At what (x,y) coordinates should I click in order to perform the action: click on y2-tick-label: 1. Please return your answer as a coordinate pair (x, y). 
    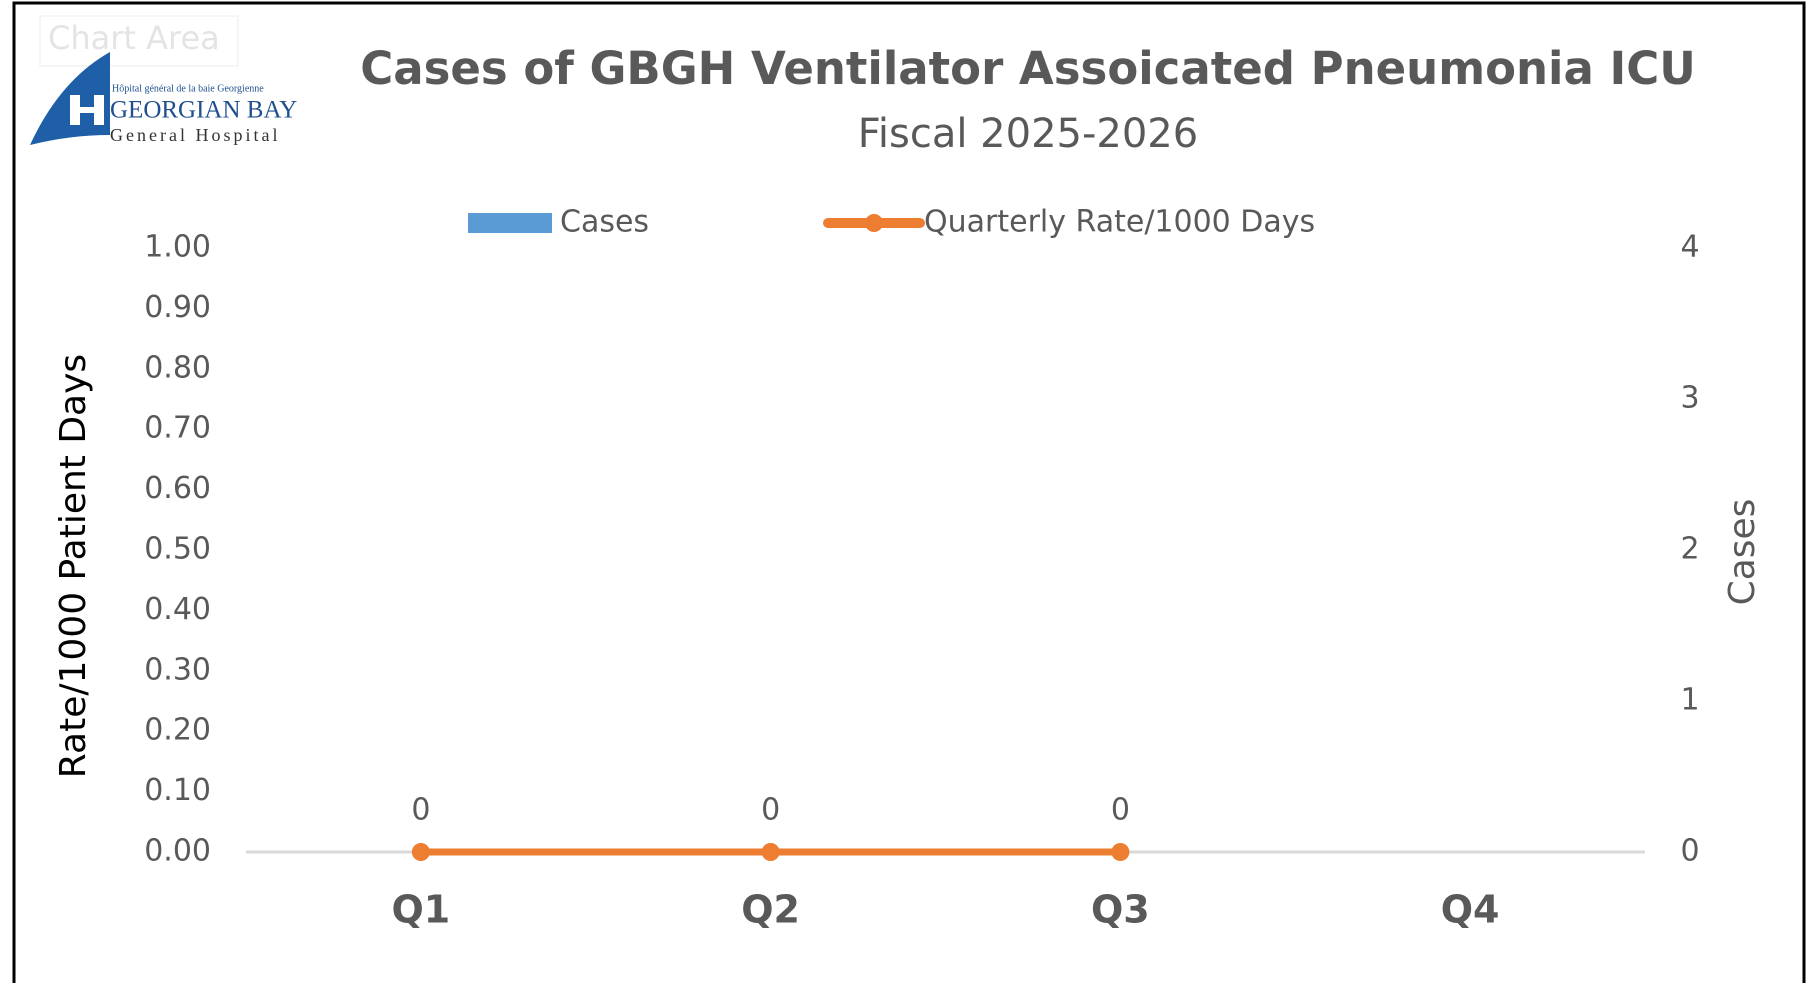
    Looking at the image, I should click on (1689, 700).